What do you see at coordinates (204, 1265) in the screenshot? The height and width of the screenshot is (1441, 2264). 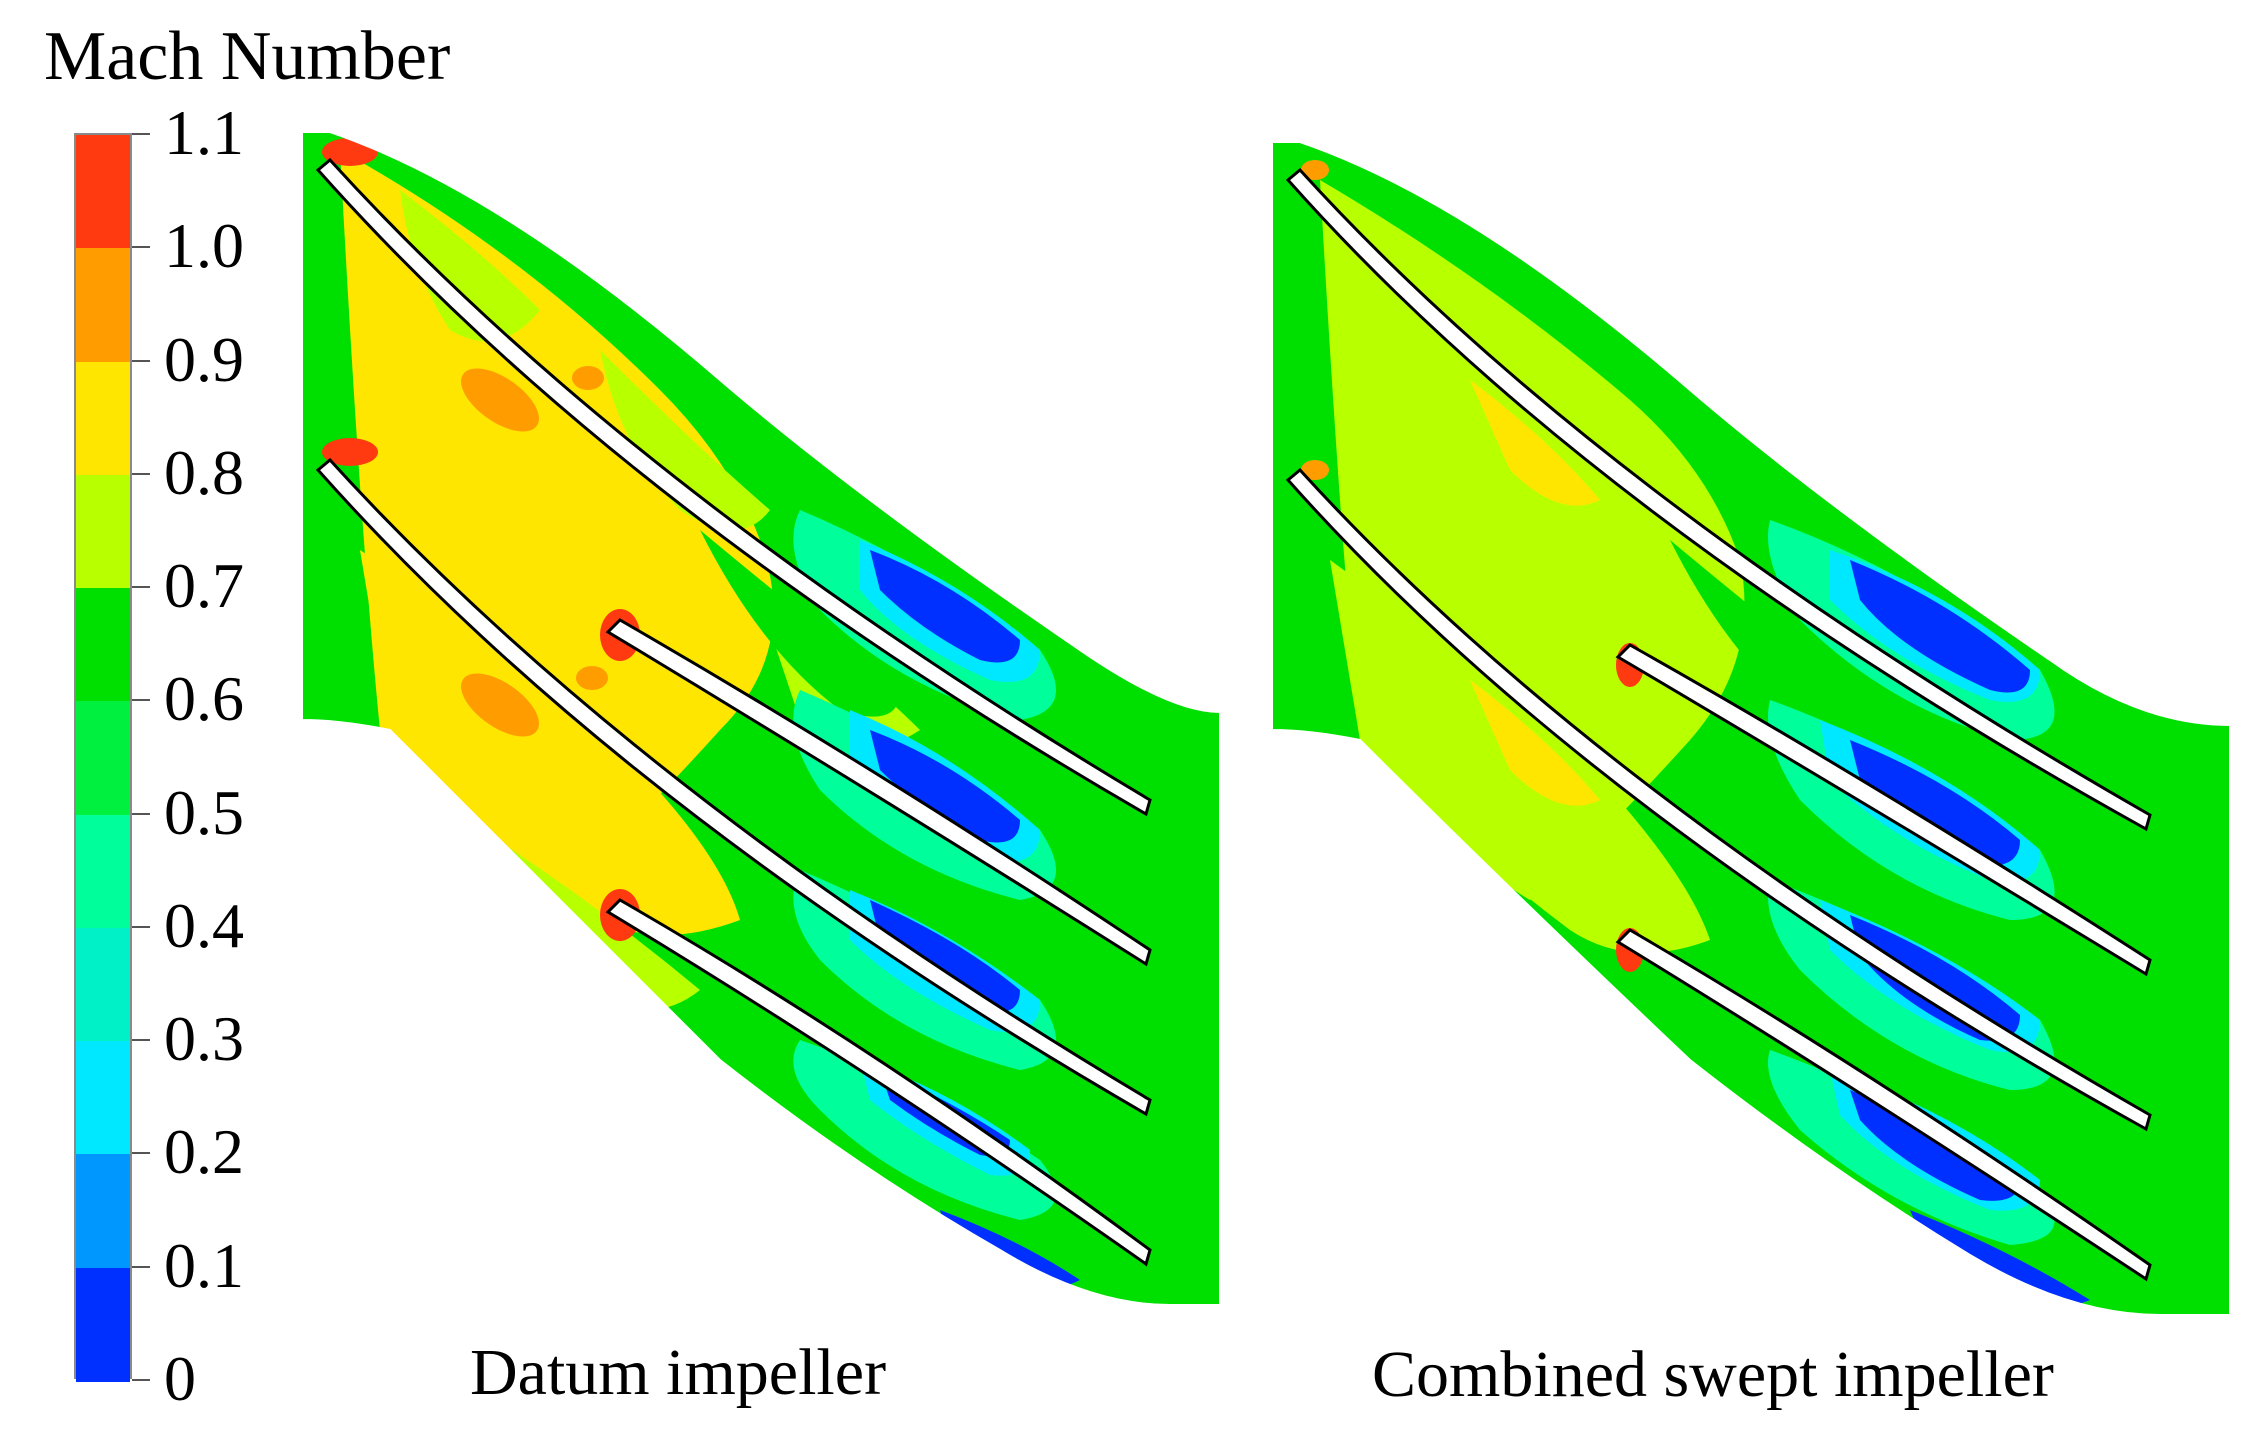 I see `colorbar-tick-label: 0.1` at bounding box center [204, 1265].